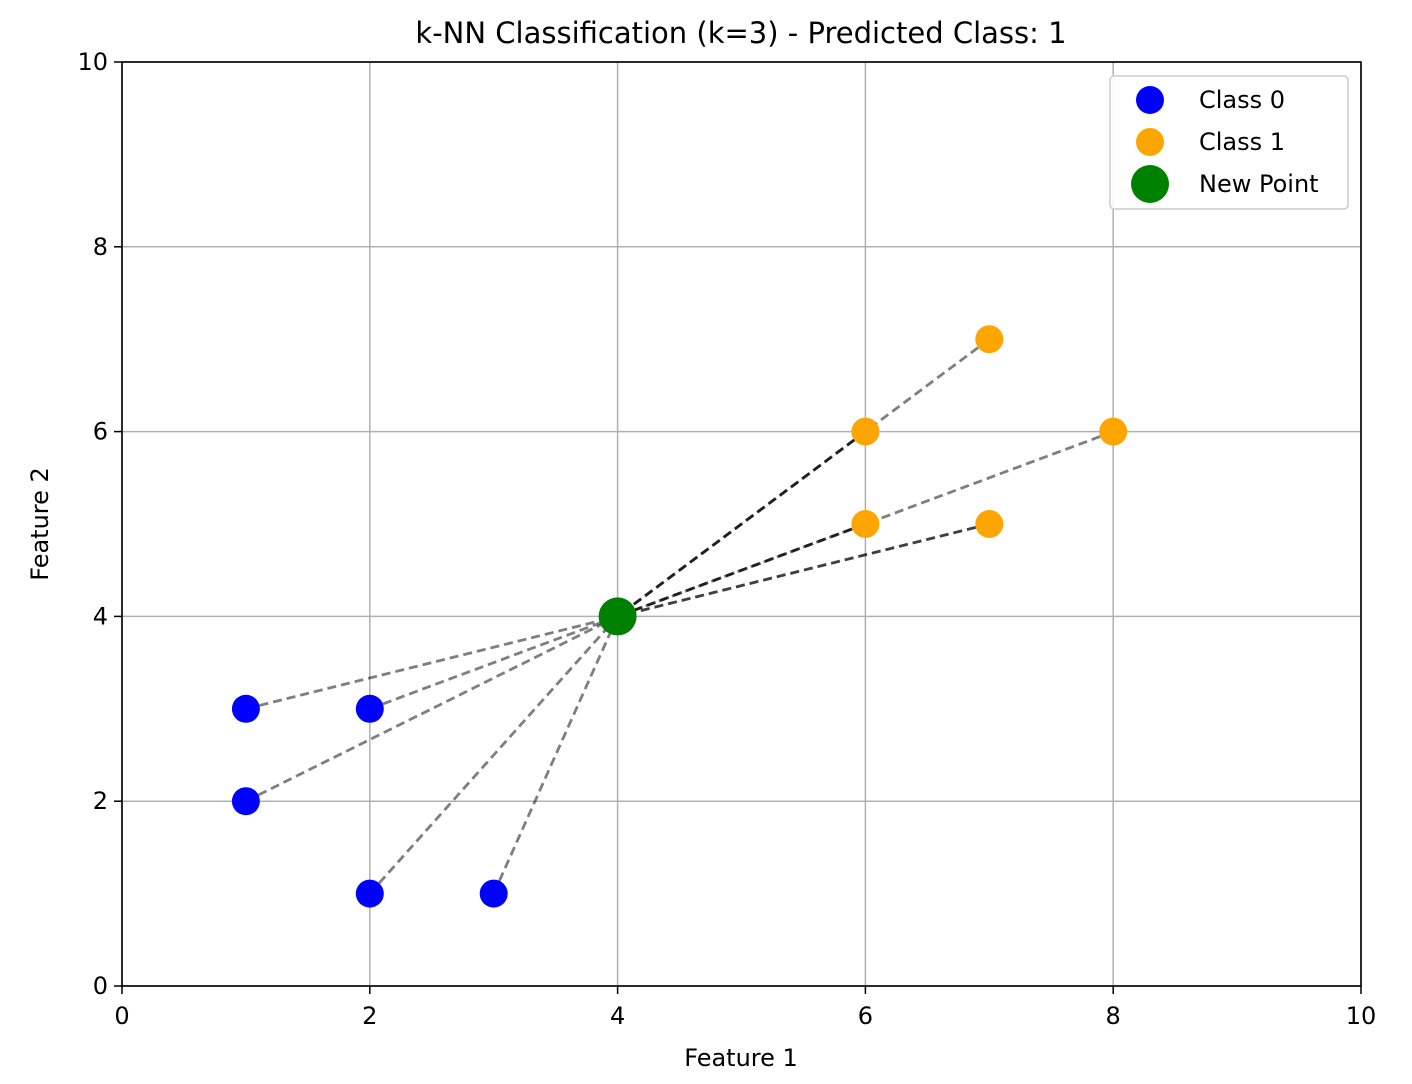  Describe the element at coordinates (100, 986) in the screenshot. I see `y-tick-label: 0` at that location.